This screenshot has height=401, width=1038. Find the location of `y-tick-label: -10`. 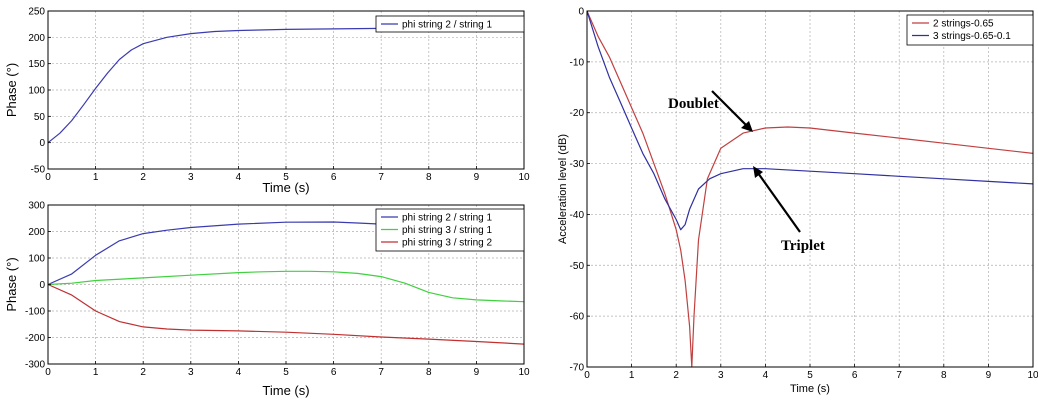

y-tick-label: -10 is located at coordinates (577, 62).